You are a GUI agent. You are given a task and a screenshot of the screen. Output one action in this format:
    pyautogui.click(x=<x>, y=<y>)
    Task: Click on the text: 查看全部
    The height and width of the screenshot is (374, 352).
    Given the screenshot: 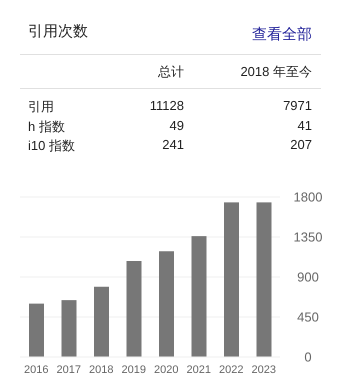 What is the action you would take?
    pyautogui.click(x=282, y=34)
    